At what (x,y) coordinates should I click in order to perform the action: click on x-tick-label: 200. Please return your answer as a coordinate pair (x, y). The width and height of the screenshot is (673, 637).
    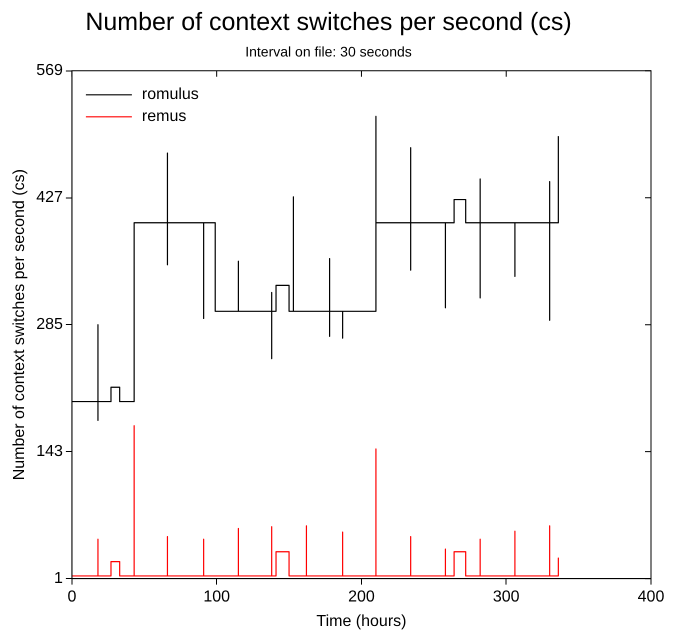
    Looking at the image, I should click on (361, 597).